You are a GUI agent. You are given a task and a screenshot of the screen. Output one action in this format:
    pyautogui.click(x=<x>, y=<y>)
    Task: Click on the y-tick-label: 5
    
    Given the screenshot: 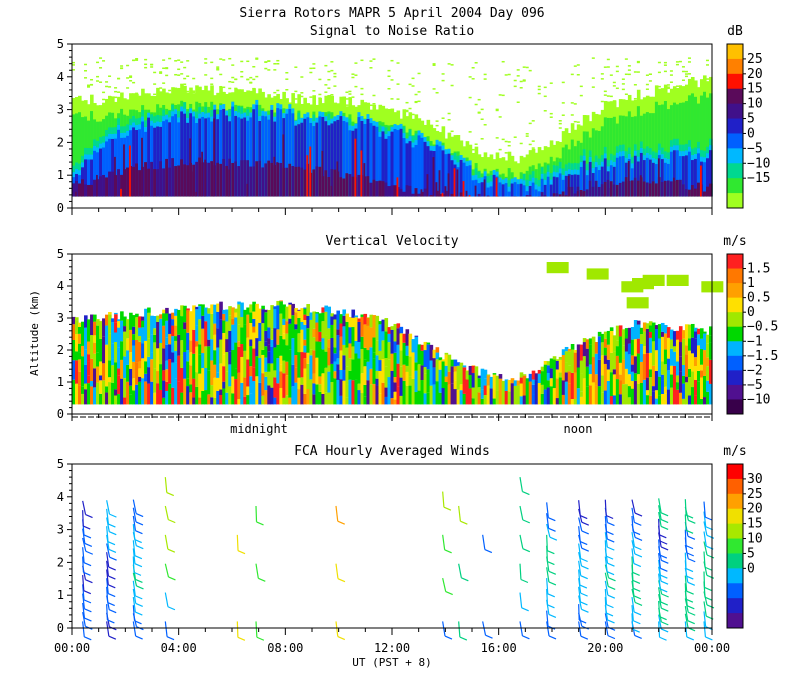 What is the action you would take?
    pyautogui.click(x=60, y=464)
    